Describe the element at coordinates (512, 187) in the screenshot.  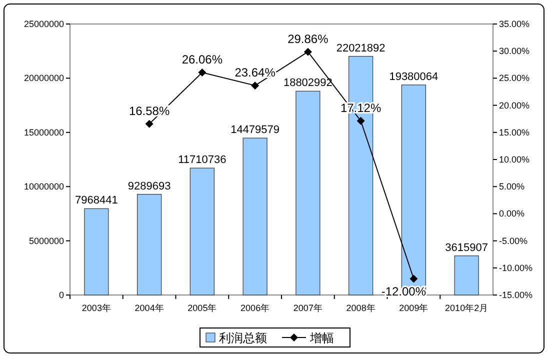
I see `y2-tick-label: 5.00%` at that location.